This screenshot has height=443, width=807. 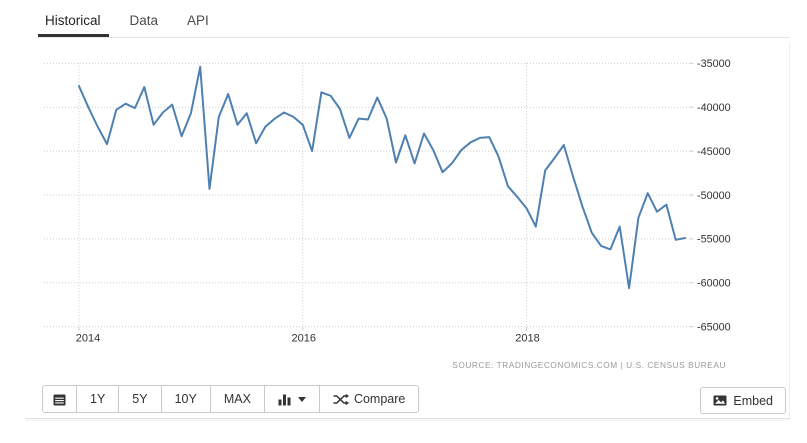 I want to click on compare-button: Compare, so click(x=369, y=399).